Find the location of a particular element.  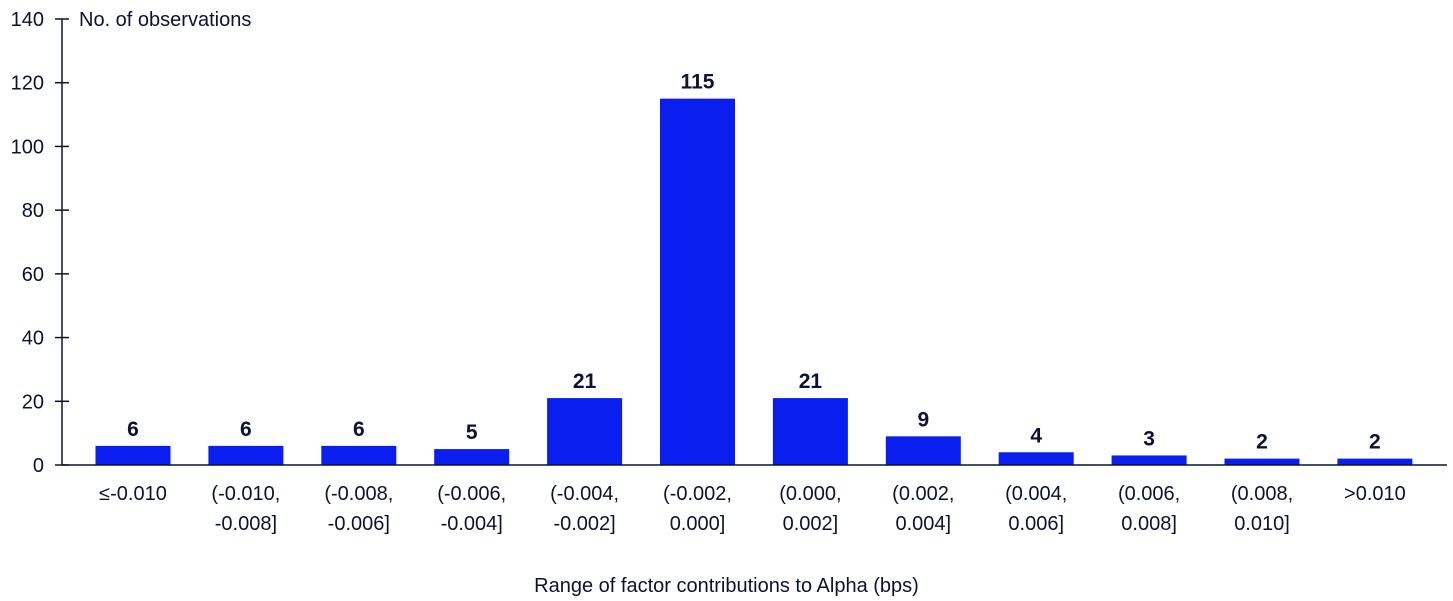

x-tick-label: (-0.004, -0.002] is located at coordinates (584, 509).